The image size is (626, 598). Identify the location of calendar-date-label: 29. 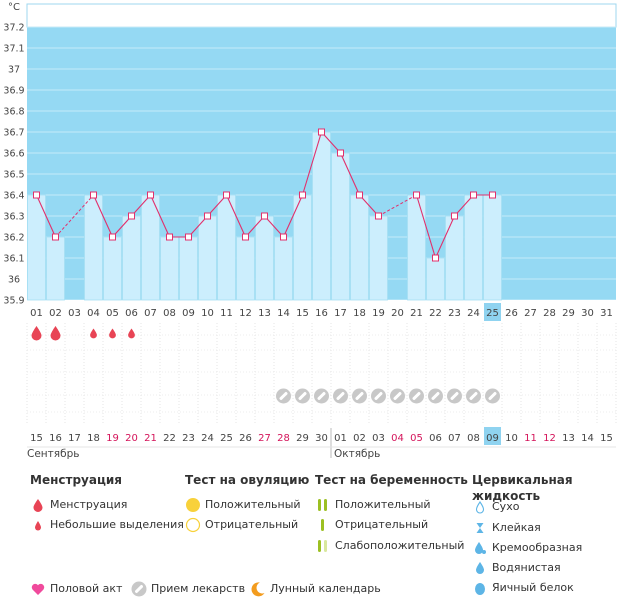
(302, 438).